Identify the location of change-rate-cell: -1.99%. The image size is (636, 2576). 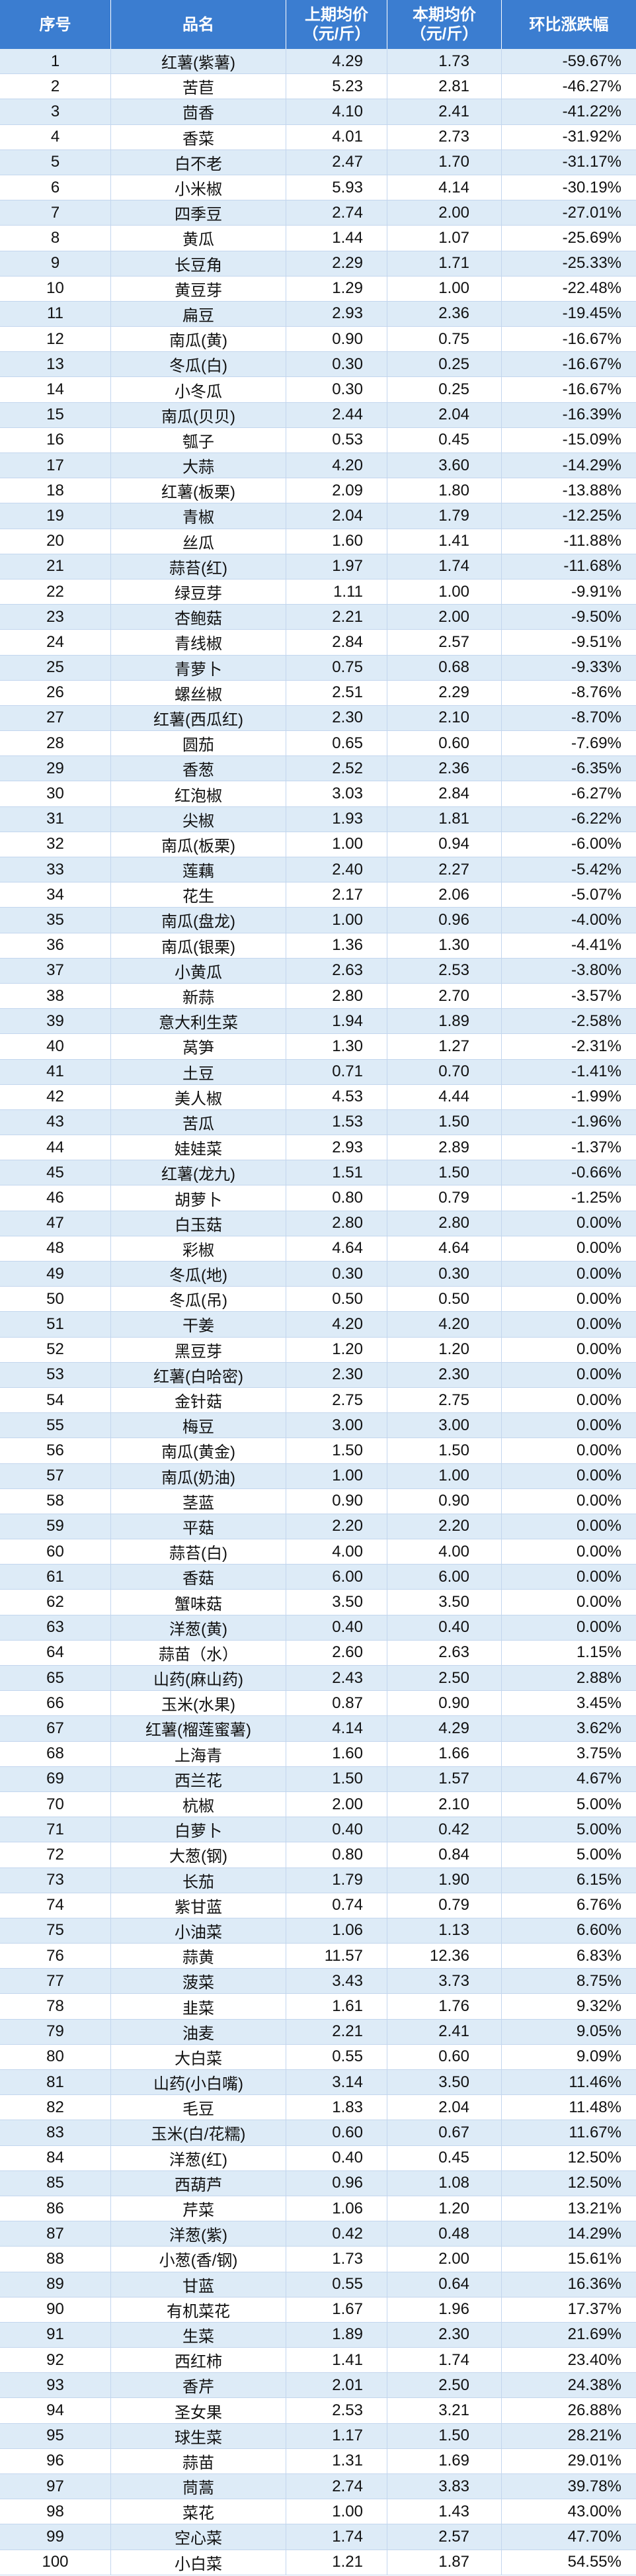
(596, 1097).